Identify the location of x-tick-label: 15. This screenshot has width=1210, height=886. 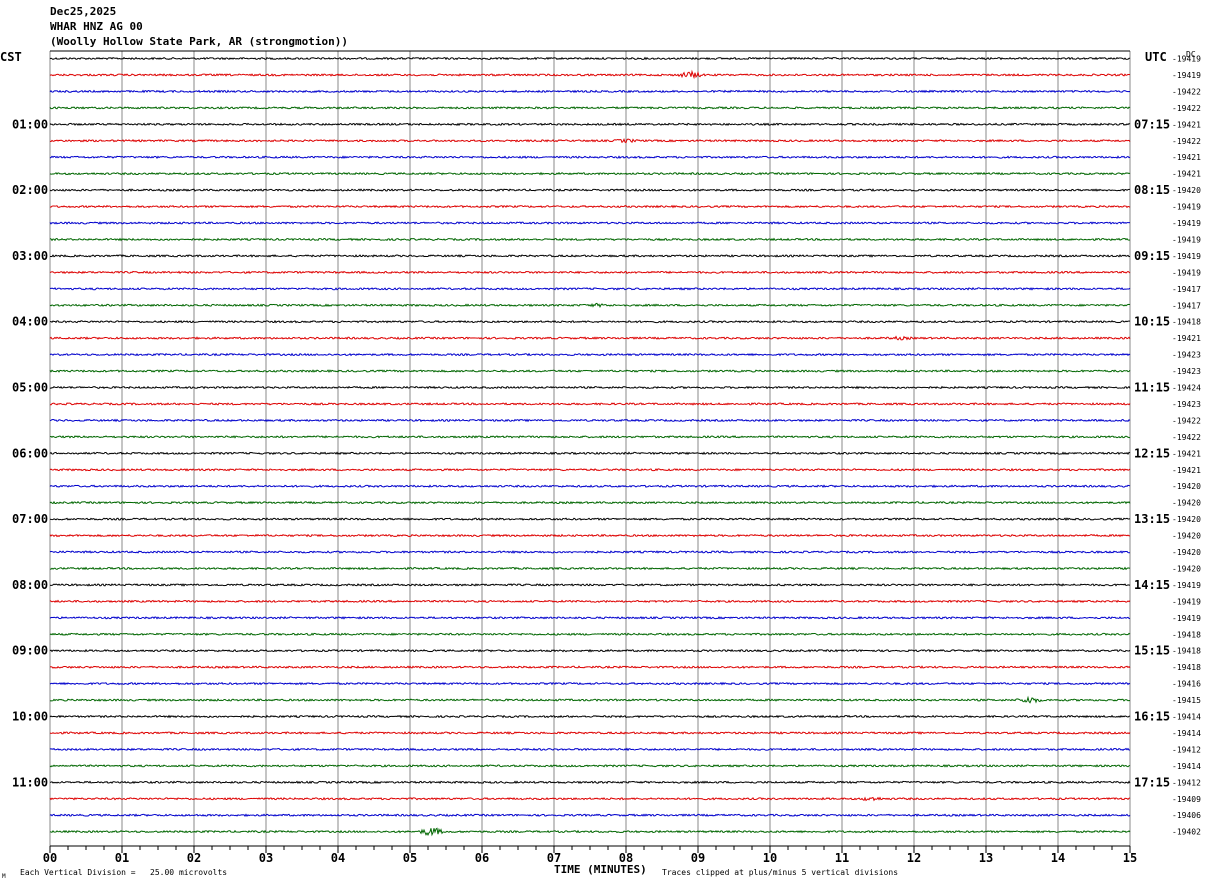
(1130, 858).